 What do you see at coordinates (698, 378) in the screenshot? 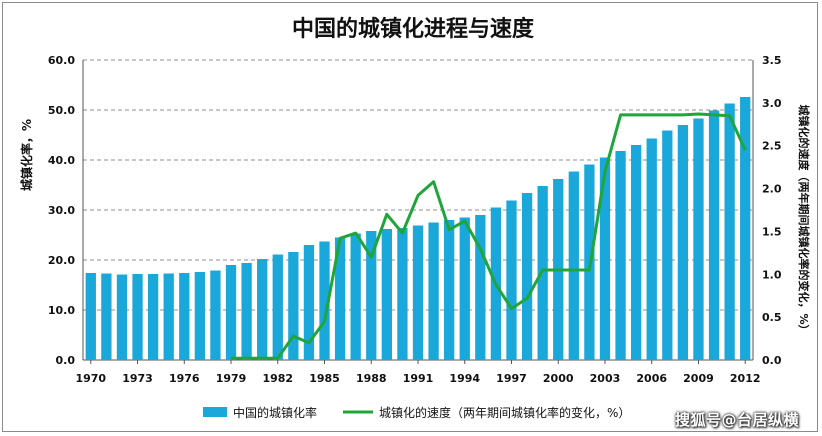
I see `x-tick-label: 2009` at bounding box center [698, 378].